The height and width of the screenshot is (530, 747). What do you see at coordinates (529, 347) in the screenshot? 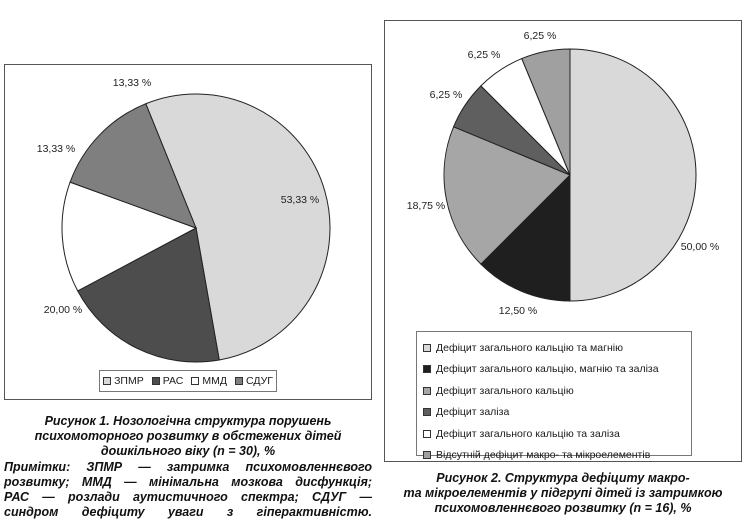
I see `legend2-label-1: Дефіцит загального кальцію та магнію` at bounding box center [529, 347].